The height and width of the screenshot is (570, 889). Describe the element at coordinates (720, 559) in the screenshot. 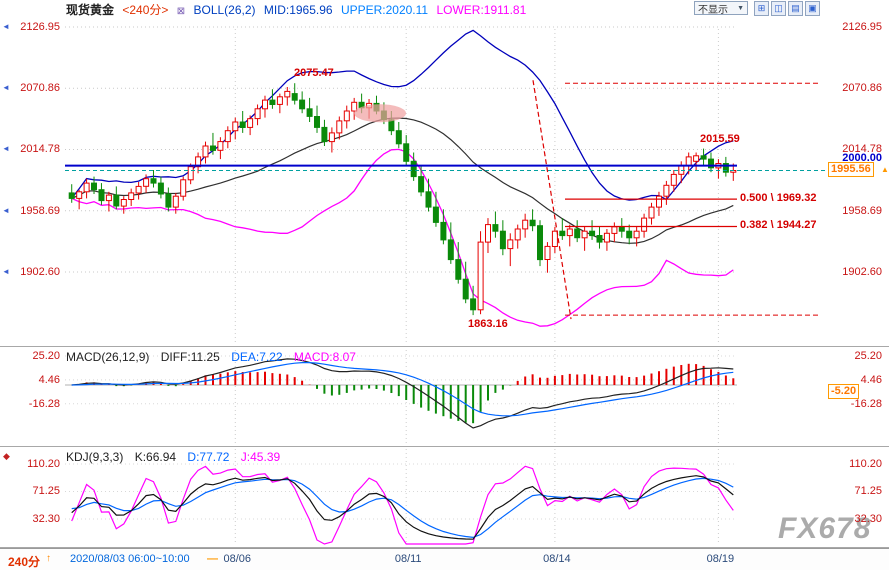

I see `x-axis-date-label: 08/19` at that location.